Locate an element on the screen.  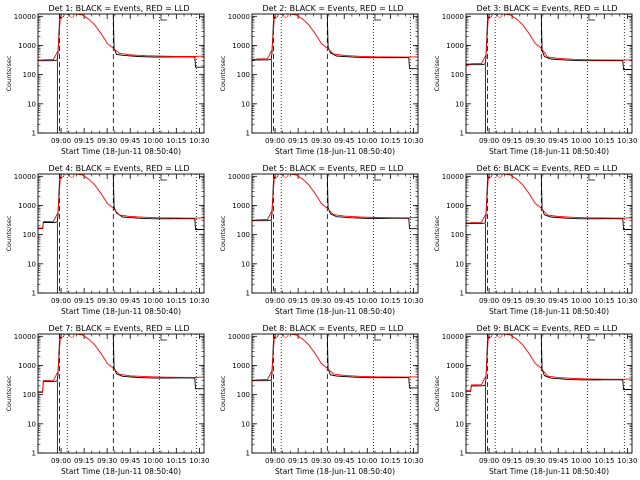
panel-title: Det 4: BLACK = Events, RED = LLD is located at coordinates (119, 168).